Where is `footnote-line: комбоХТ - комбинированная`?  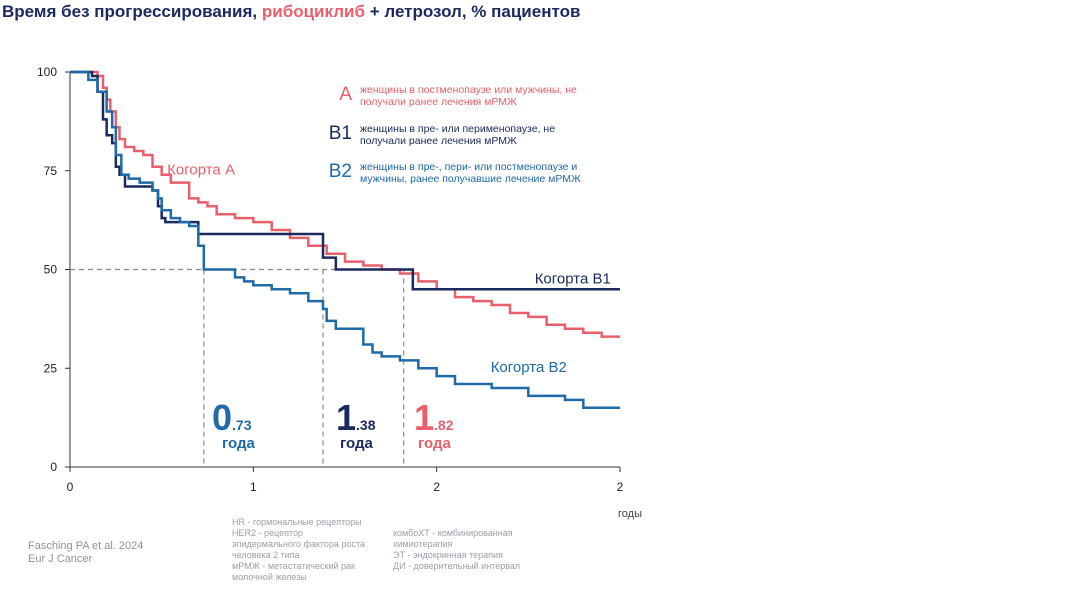 footnote-line: комбоХТ - комбинированная is located at coordinates (453, 533).